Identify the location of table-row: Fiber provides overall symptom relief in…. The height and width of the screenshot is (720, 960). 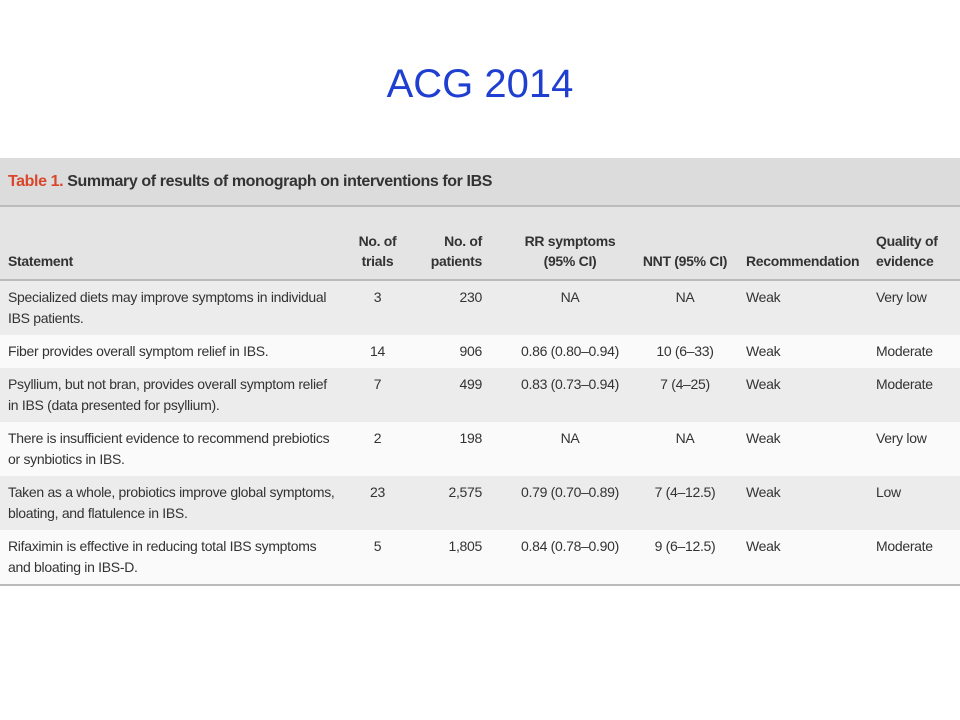
(480, 351).